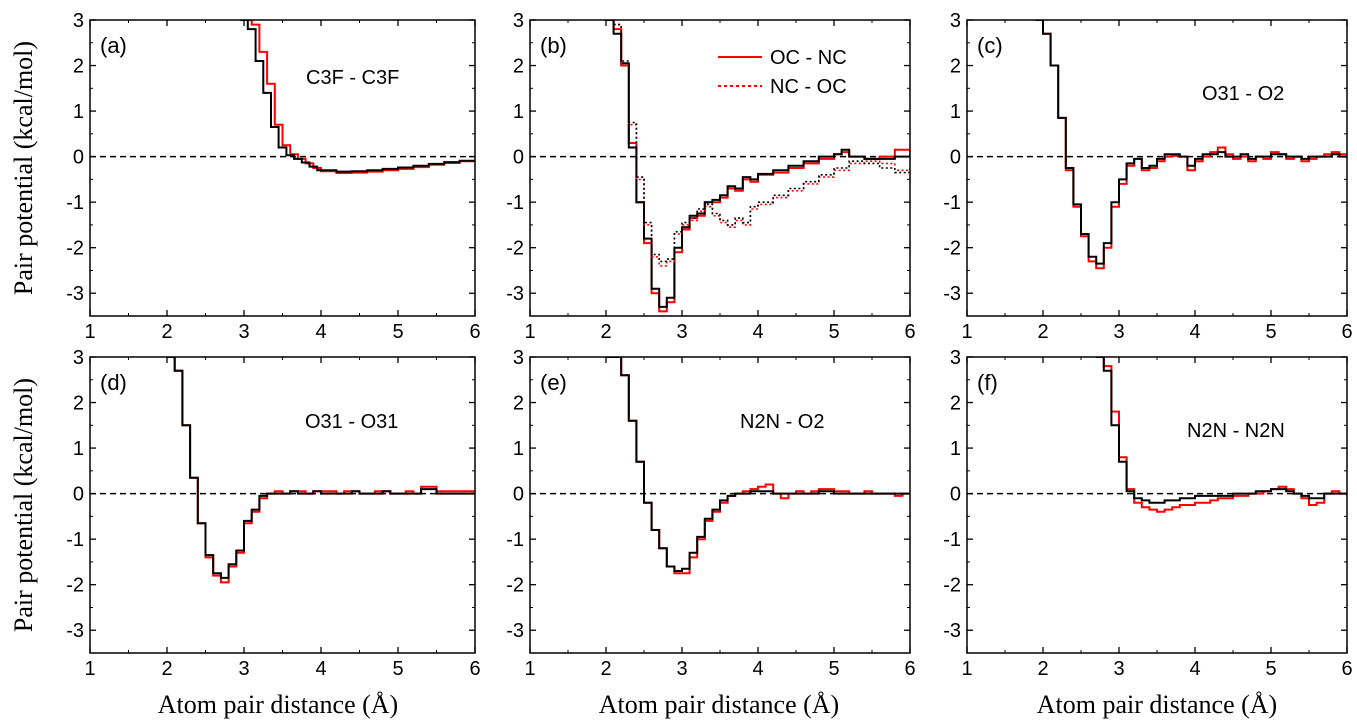 The image size is (1357, 723). I want to click on panel-4: 1 2 3 4 5 6 -3 -2 -1 0 1 2 3 (d) O31 - O31, so click(273, 513).